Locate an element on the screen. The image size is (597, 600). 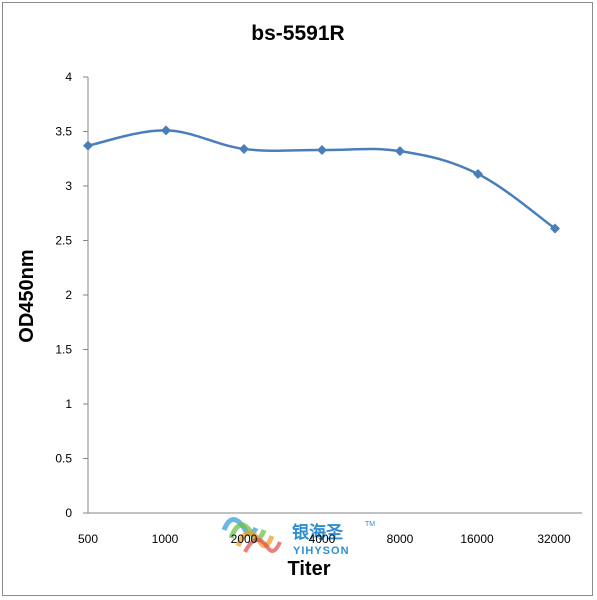
watermark-trademark: TM is located at coordinates (370, 524).